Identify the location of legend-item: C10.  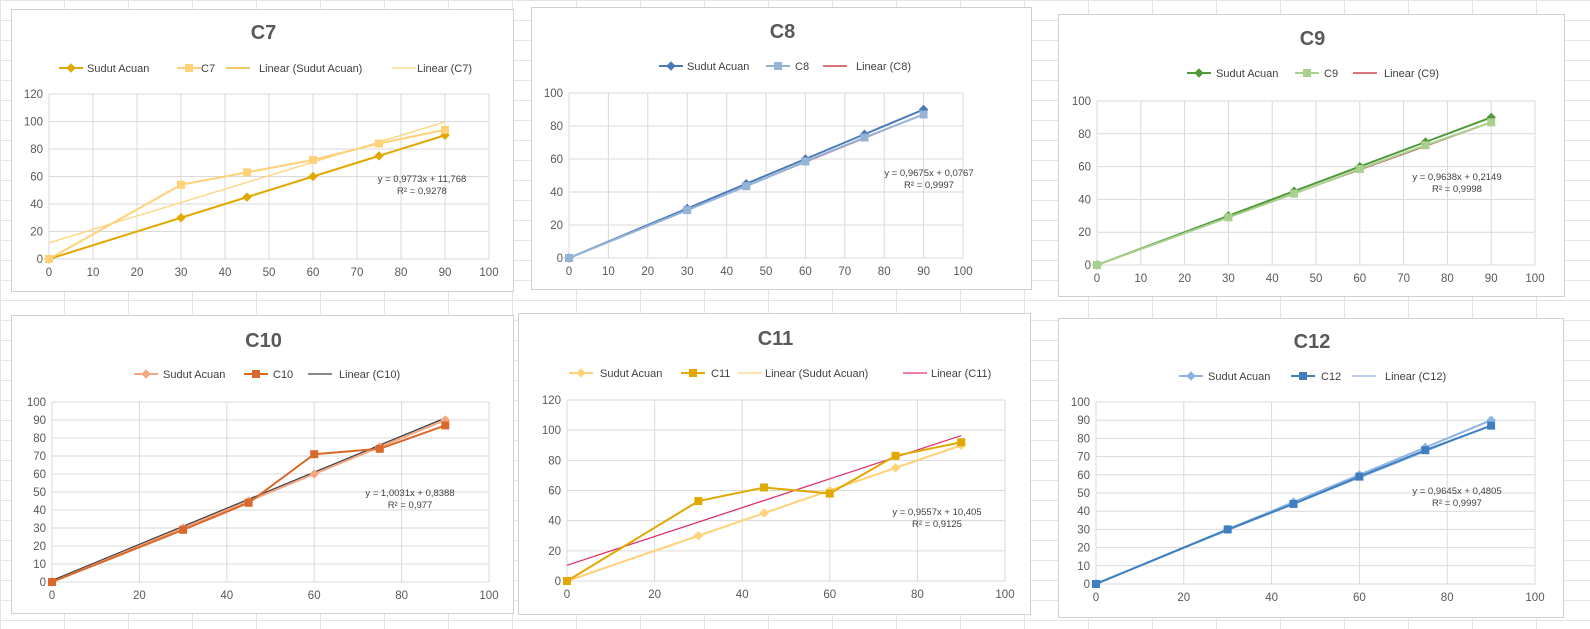
(268, 375).